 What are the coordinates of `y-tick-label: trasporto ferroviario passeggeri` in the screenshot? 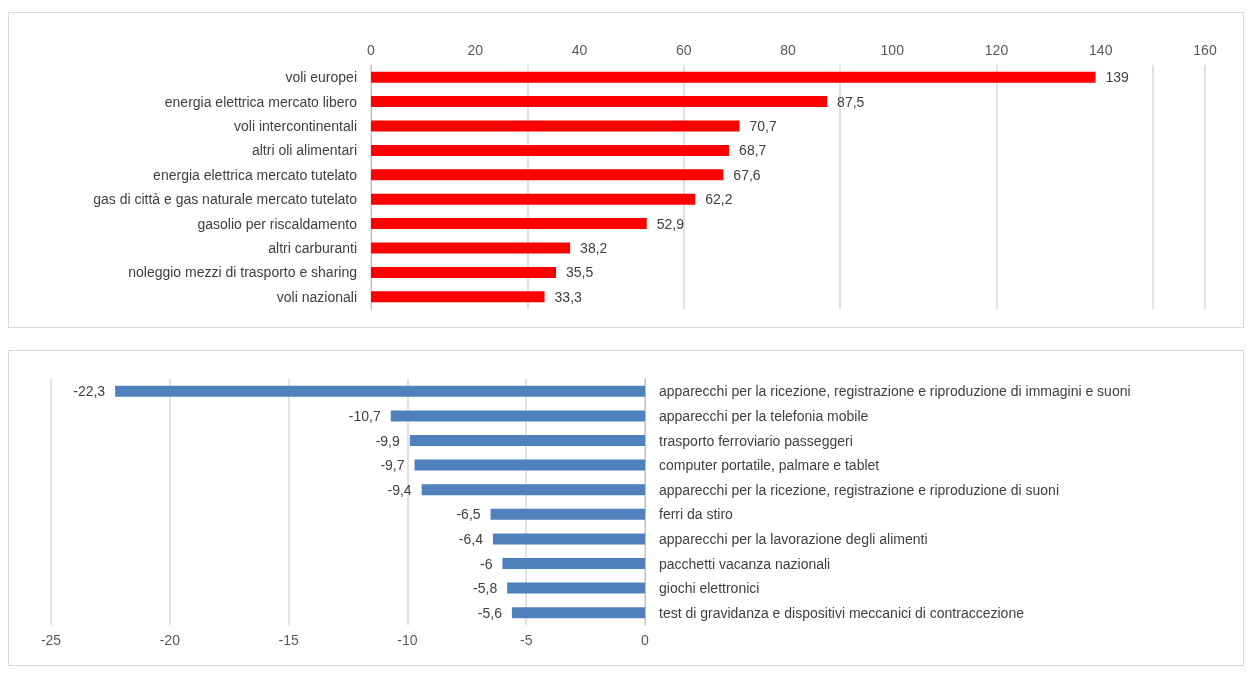 It's located at (756, 440).